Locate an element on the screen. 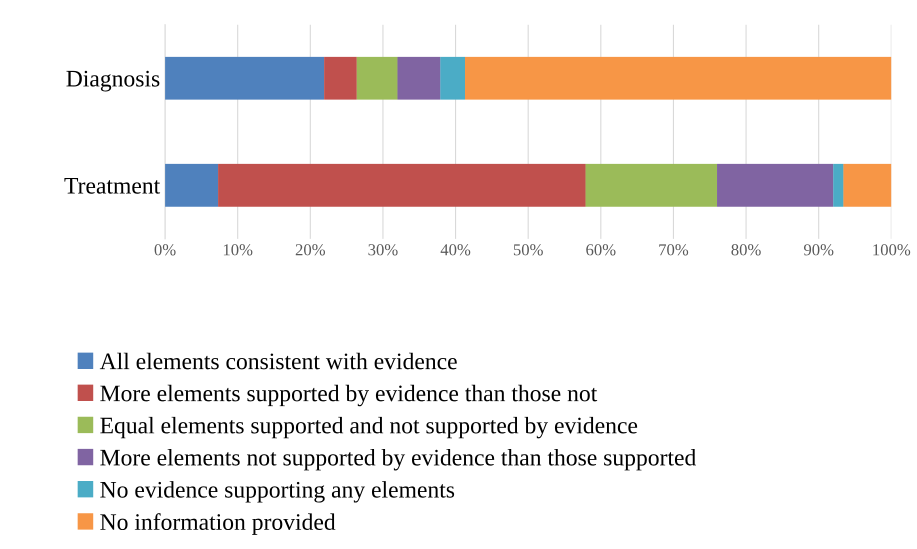  y-tick-label: Diagnosis is located at coordinates (113, 81).